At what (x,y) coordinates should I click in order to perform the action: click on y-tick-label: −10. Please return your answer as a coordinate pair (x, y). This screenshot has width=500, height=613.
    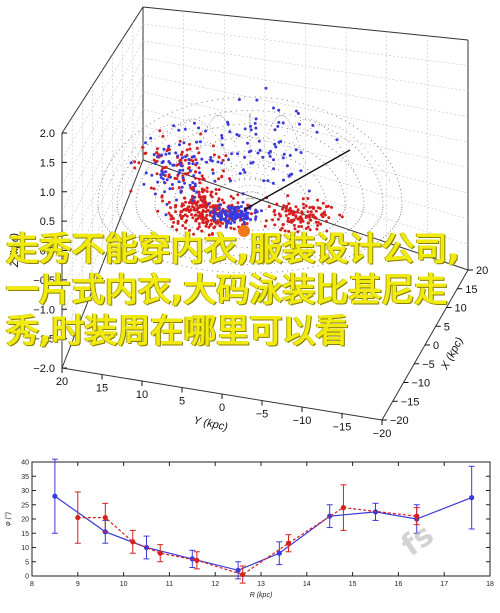
    Looking at the image, I should click on (302, 421).